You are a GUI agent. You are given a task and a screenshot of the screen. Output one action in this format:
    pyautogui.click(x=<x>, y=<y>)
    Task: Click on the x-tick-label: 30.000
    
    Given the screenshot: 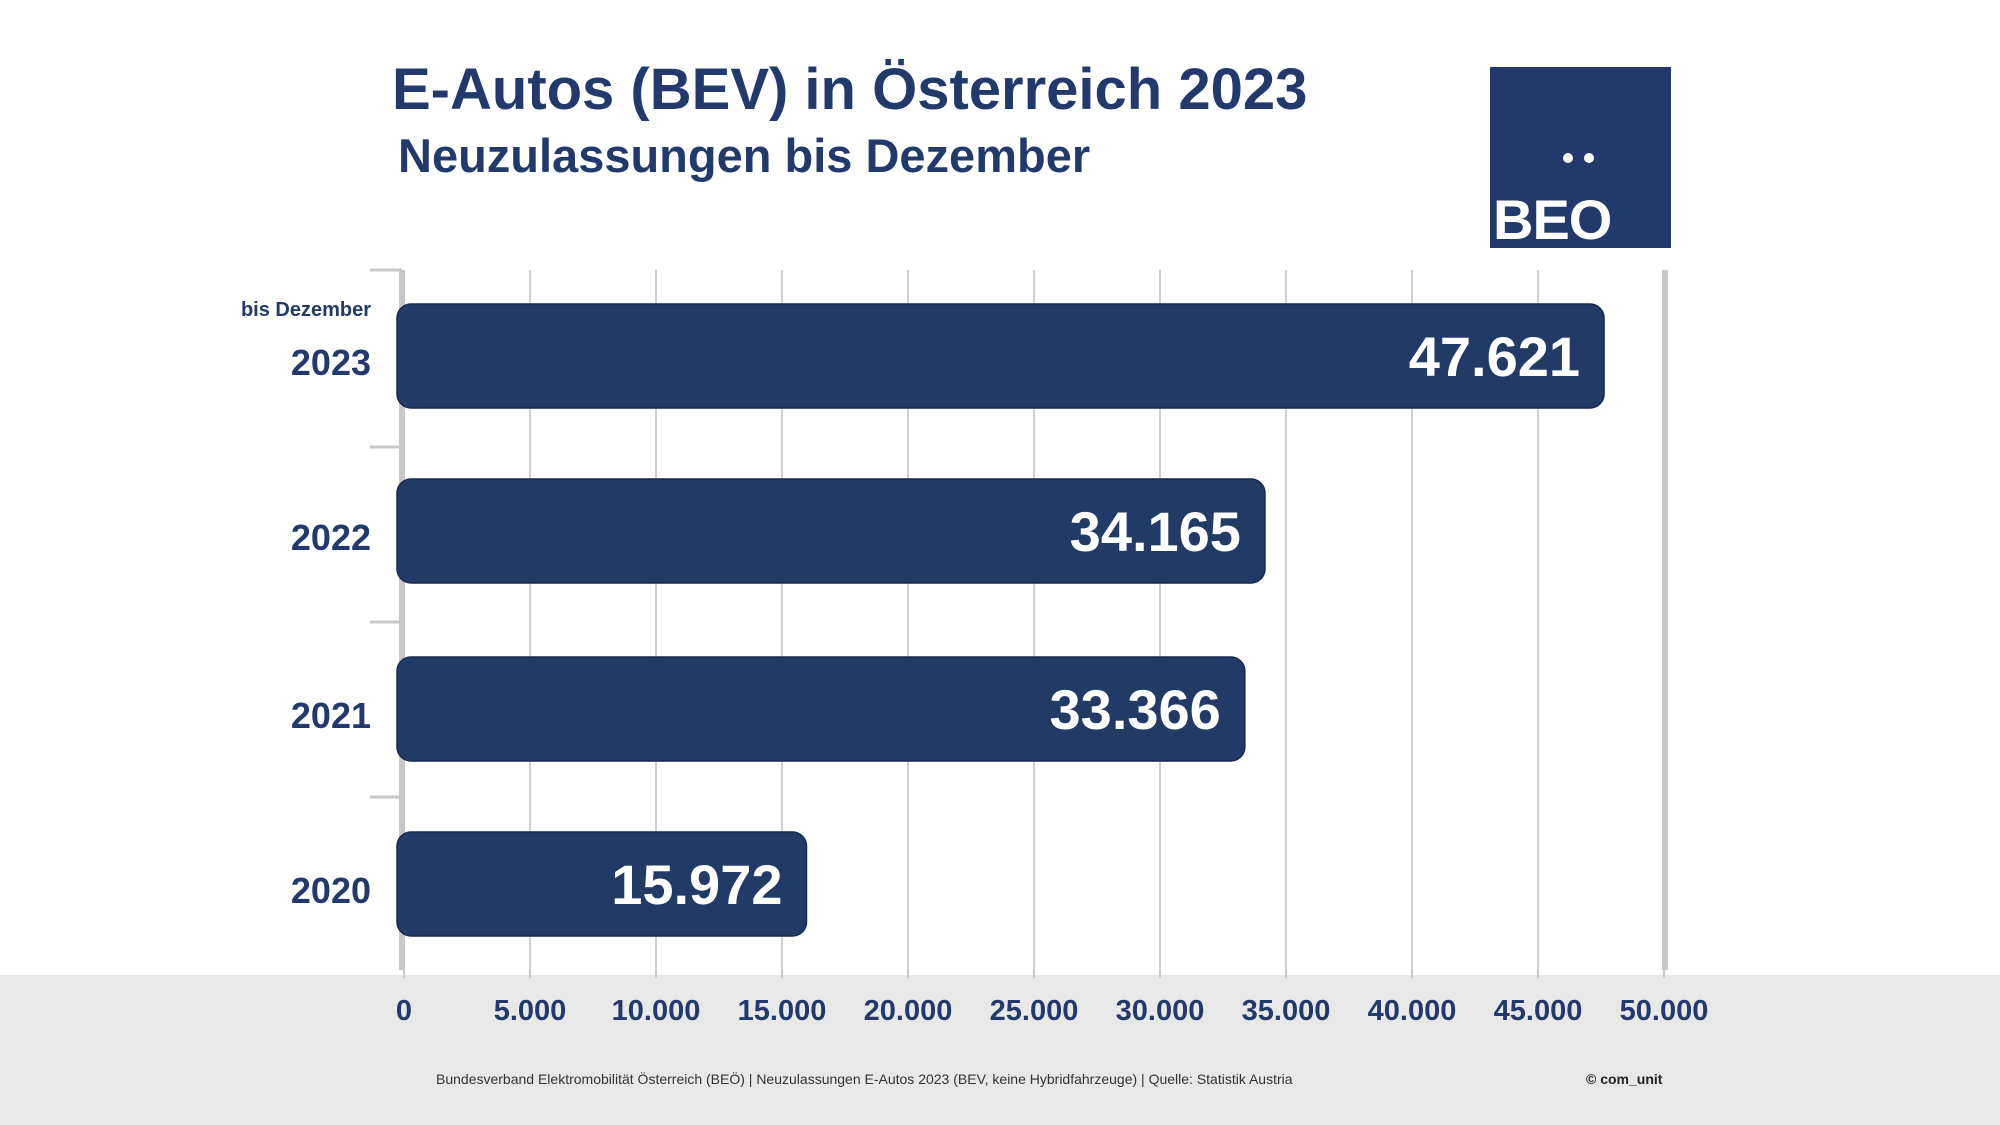 What is the action you would take?
    pyautogui.click(x=1160, y=1011)
    